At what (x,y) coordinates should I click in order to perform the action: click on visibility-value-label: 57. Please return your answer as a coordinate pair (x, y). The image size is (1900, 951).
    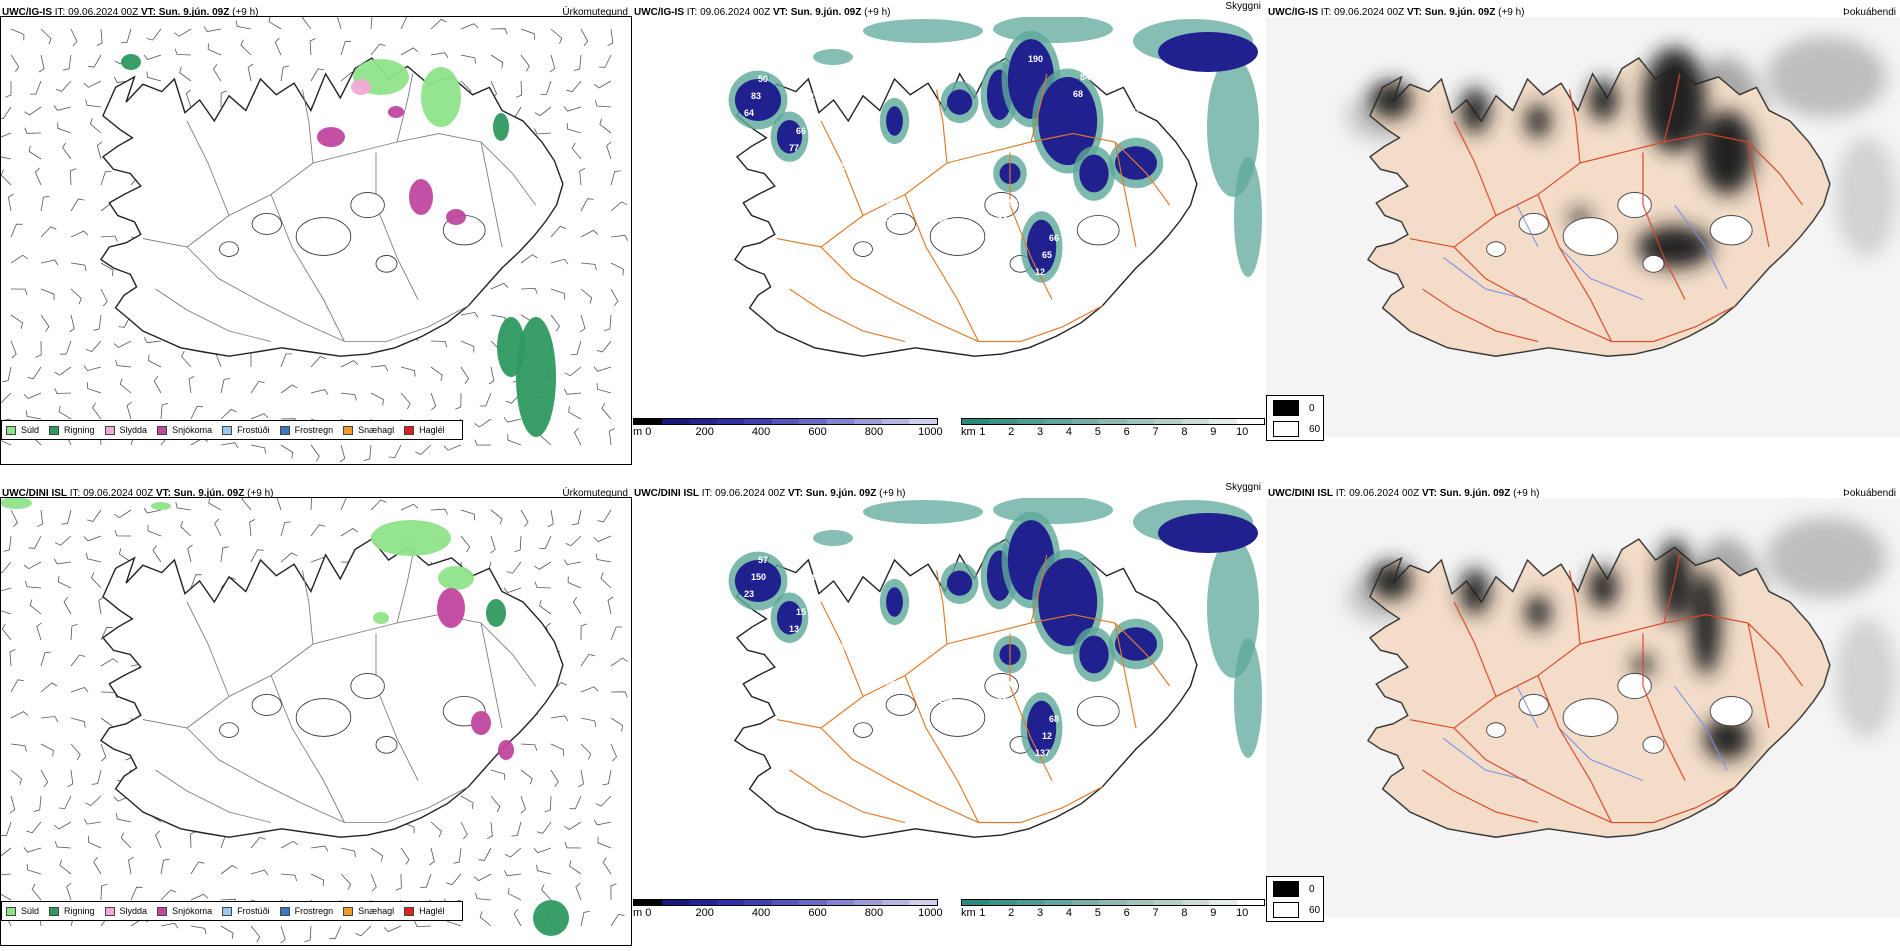
    Looking at the image, I should click on (763, 560).